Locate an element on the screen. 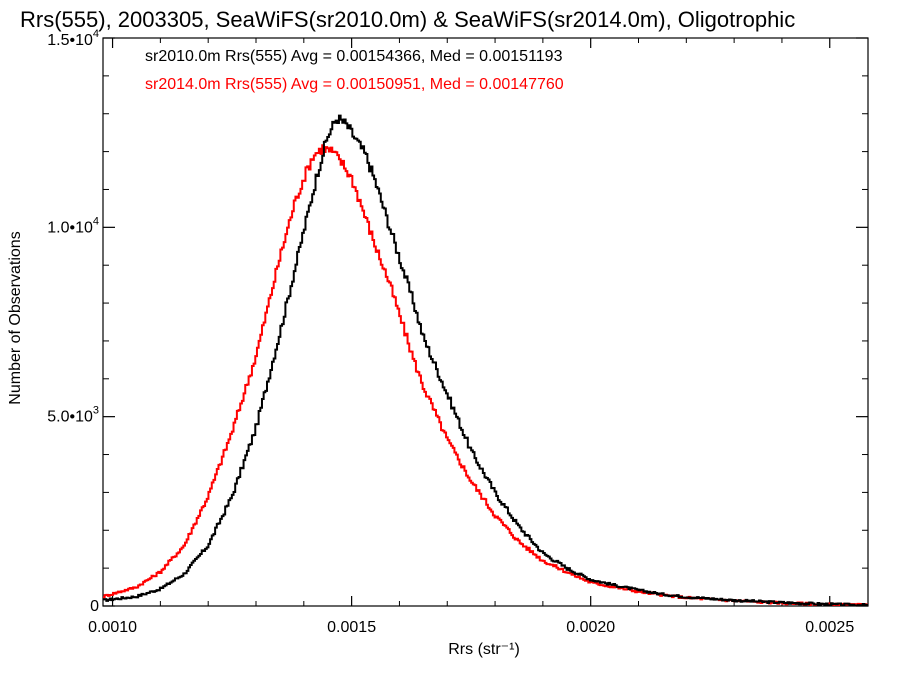 The height and width of the screenshot is (675, 900). y-tick-label-base: 5.0•10 is located at coordinates (70, 417).